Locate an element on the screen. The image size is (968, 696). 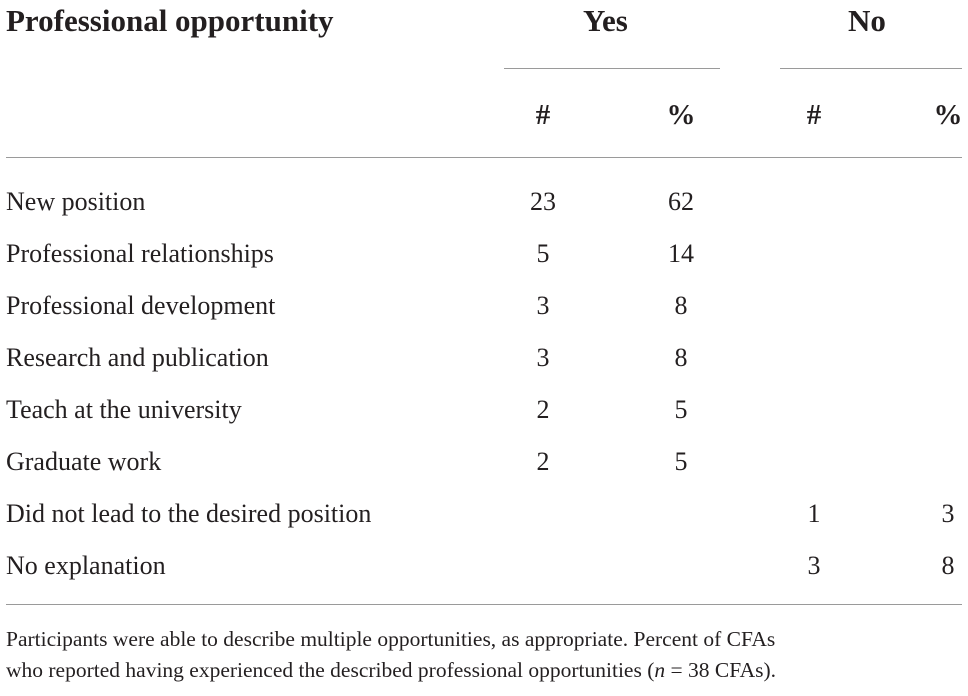
yes-percent-cell: 14 is located at coordinates (681, 253).